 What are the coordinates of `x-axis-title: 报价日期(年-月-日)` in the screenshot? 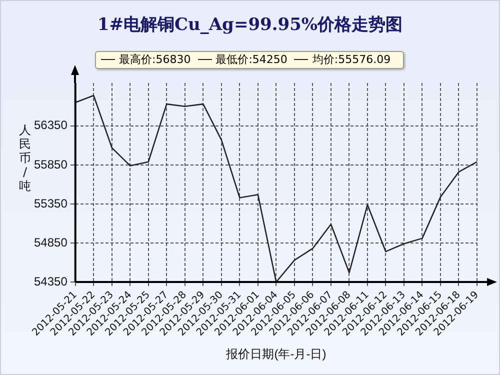 It's located at (275, 354).